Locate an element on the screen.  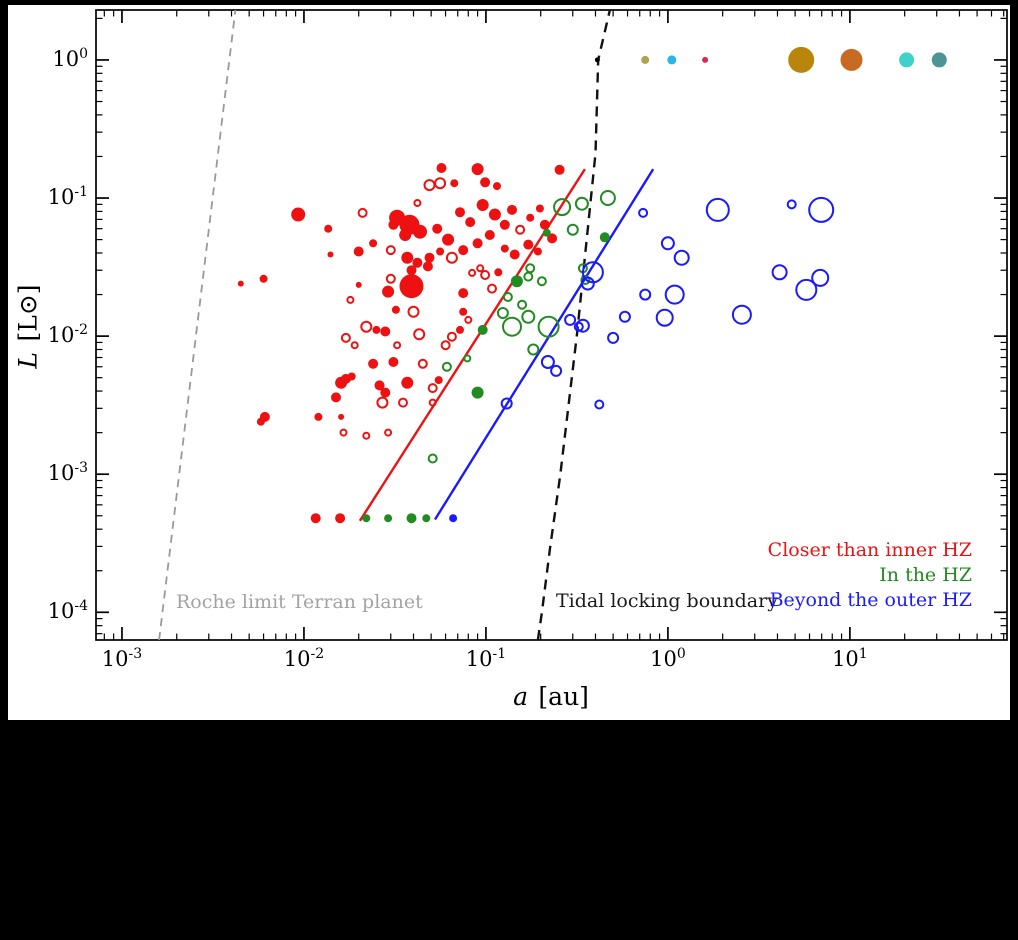
x-axis-unit: [au] is located at coordinates (563, 696).